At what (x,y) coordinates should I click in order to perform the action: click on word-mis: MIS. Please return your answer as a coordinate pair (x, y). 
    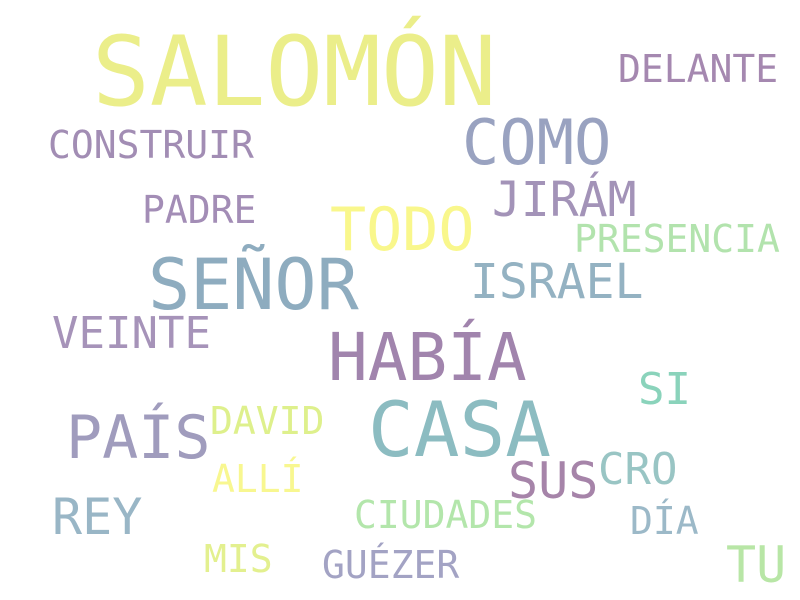
    Looking at the image, I should click on (238, 559).